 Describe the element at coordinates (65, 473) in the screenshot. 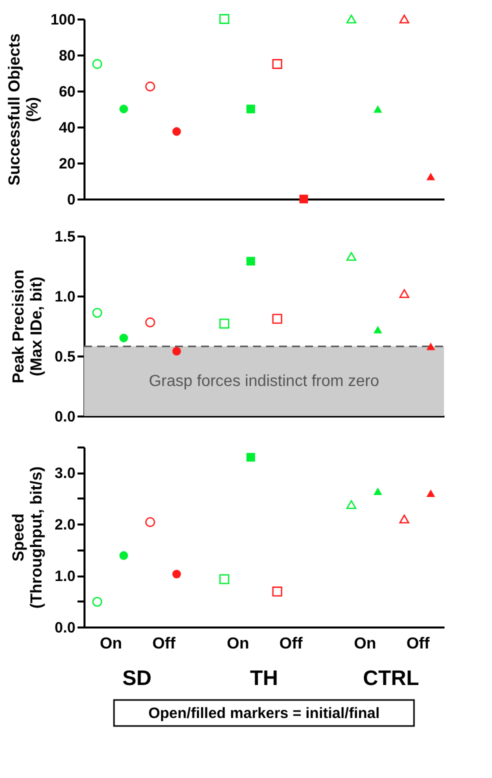

I see `y-tick-label: 3.0` at that location.